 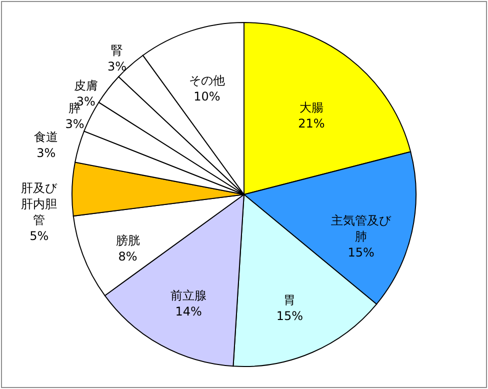 I want to click on data-label: 14%, so click(x=188, y=311).